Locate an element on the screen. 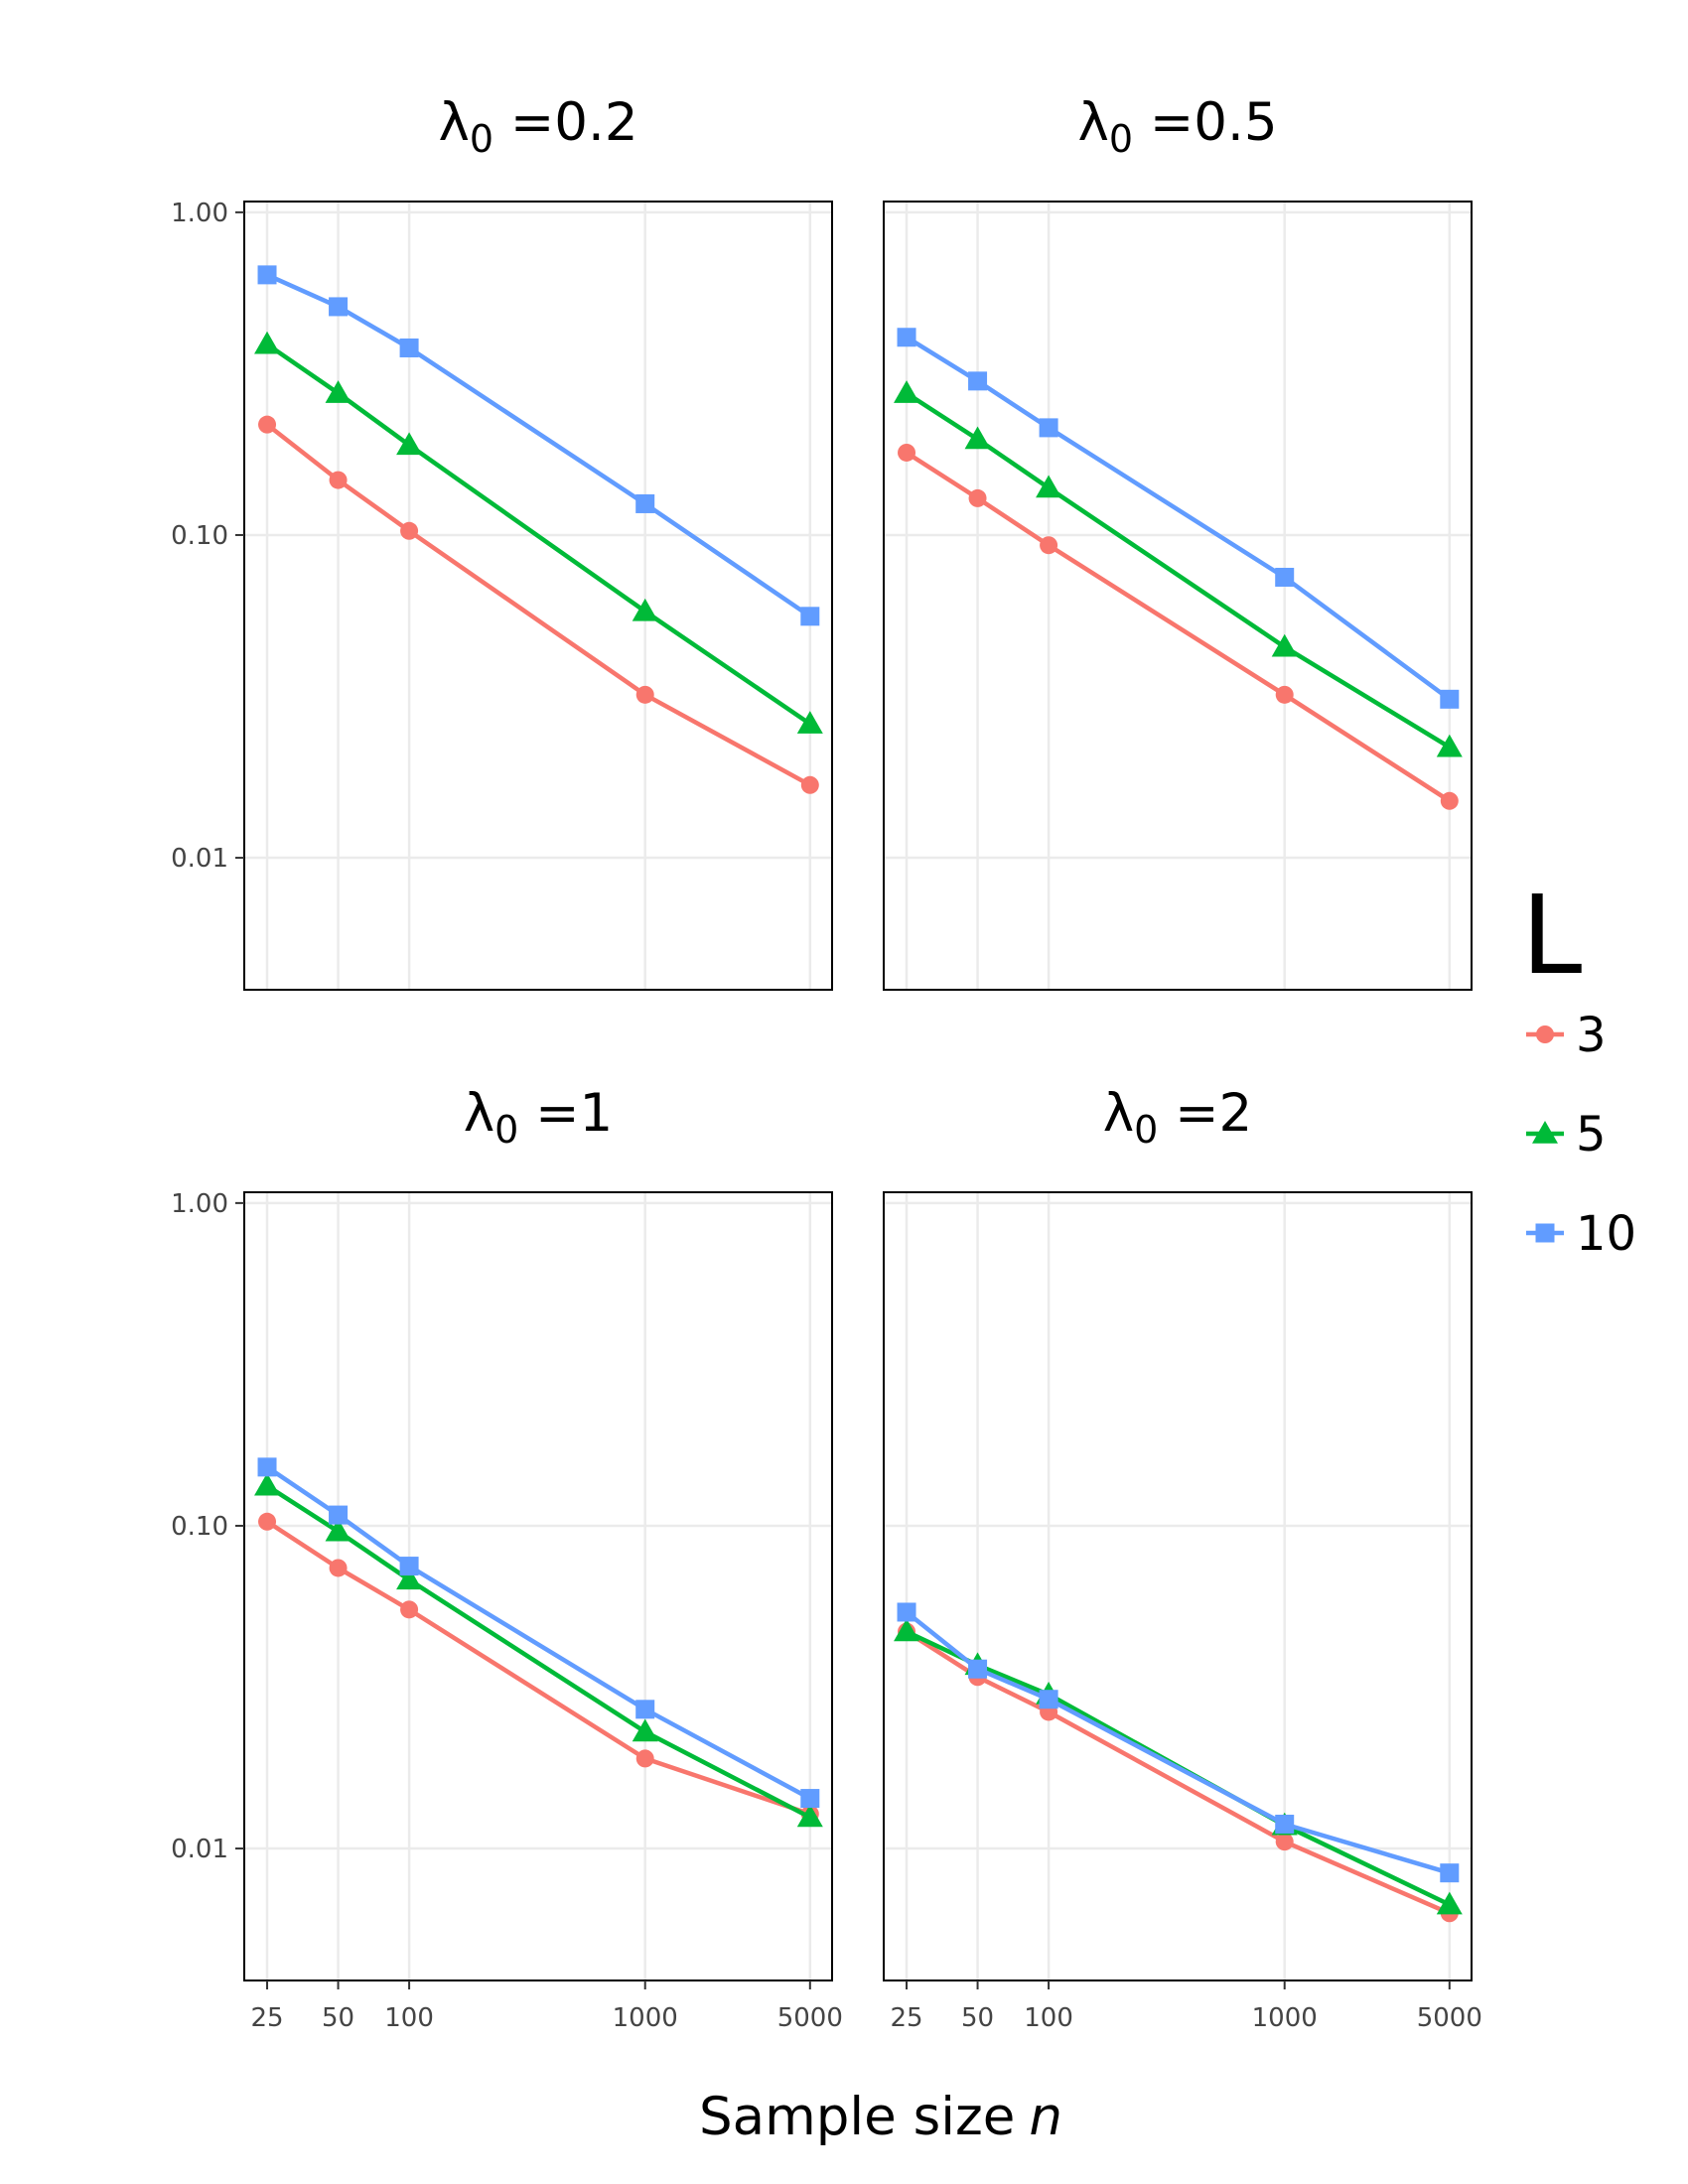 The image size is (1688, 2184). legend-entry-3: 3 is located at coordinates (1566, 1035).